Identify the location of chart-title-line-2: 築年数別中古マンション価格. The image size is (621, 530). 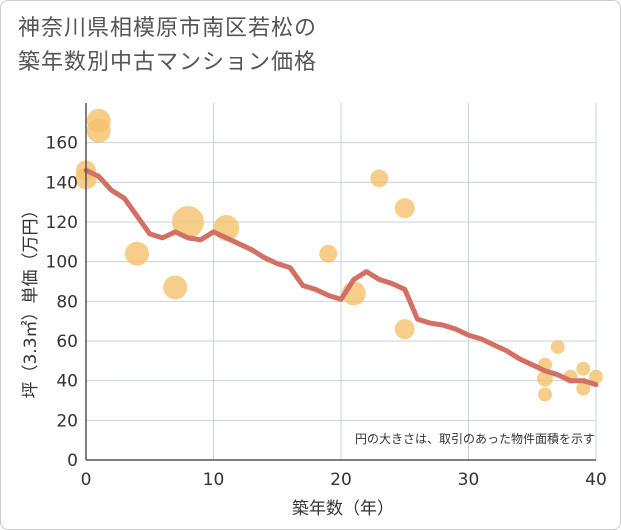
(168, 62).